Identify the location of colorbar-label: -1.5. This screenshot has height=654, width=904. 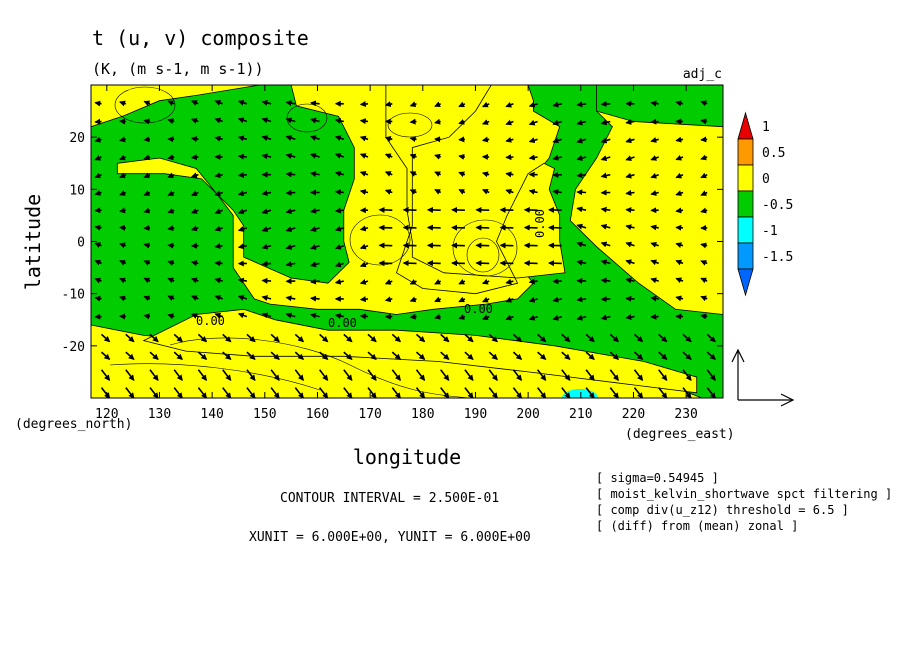
(777, 257).